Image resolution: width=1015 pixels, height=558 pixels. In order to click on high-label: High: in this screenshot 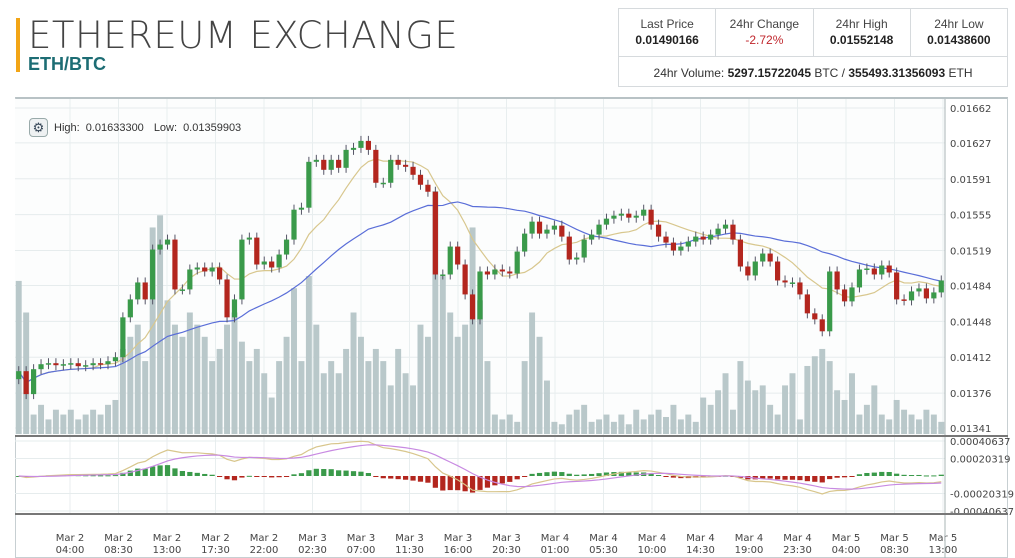, I will do `click(67, 127)`.